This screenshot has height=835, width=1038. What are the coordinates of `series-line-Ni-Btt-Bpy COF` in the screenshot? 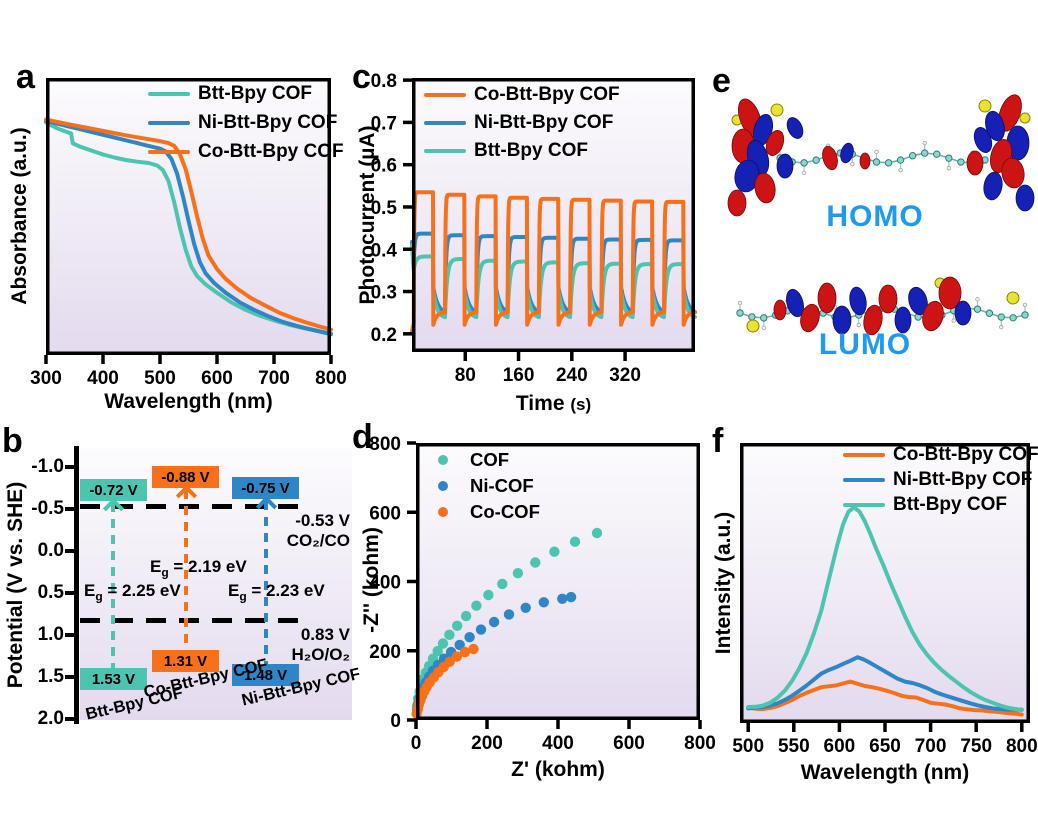 It's located at (885, 683).